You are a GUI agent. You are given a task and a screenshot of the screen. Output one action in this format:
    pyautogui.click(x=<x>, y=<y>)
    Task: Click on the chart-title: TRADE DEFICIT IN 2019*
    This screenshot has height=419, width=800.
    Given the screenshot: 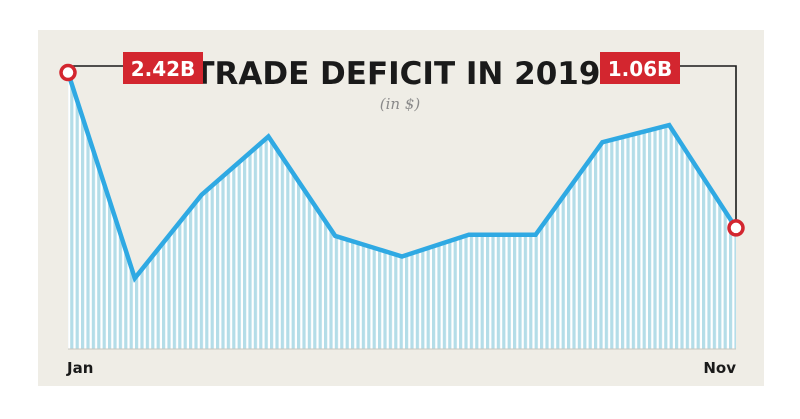 What is the action you would take?
    pyautogui.click(x=404, y=74)
    